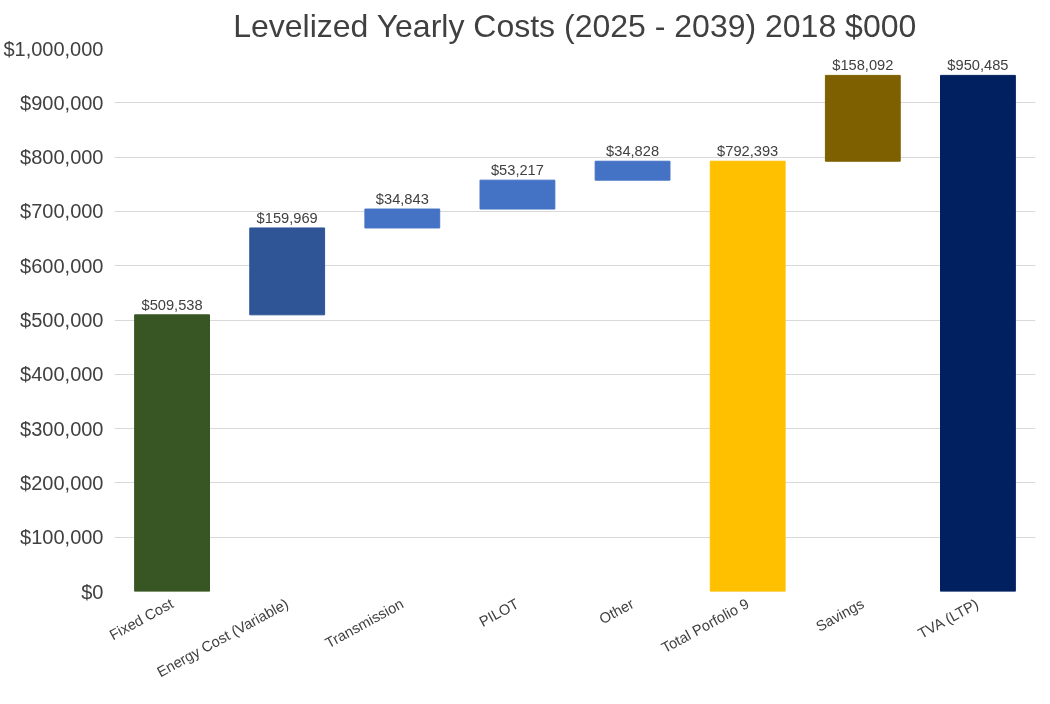 Image resolution: width=1050 pixels, height=704 pixels. Describe the element at coordinates (517, 170) in the screenshot. I see `data-label: $53,217` at that location.